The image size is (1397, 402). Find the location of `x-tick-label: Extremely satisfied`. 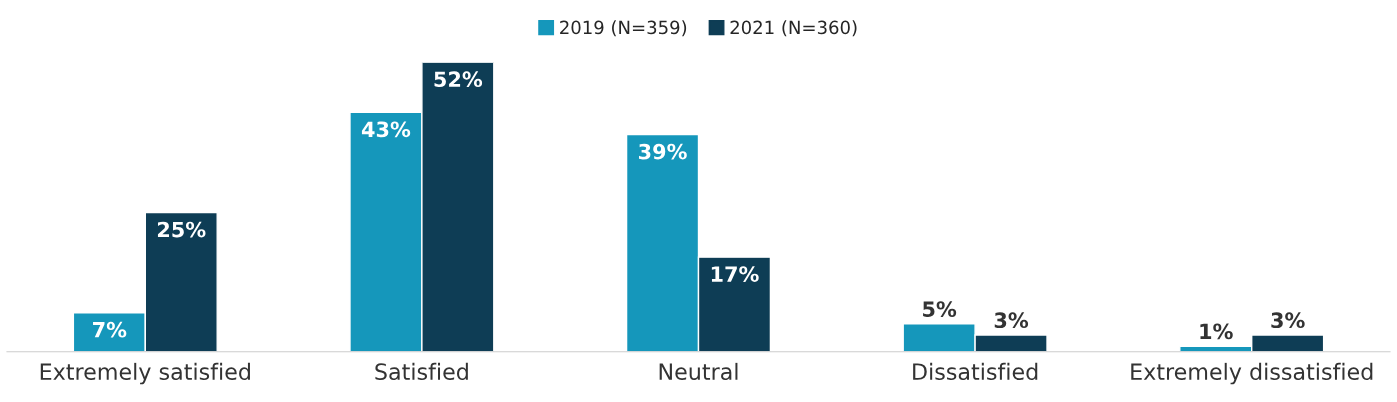

x-tick-label: Extremely satisfied is located at coordinates (145, 373).